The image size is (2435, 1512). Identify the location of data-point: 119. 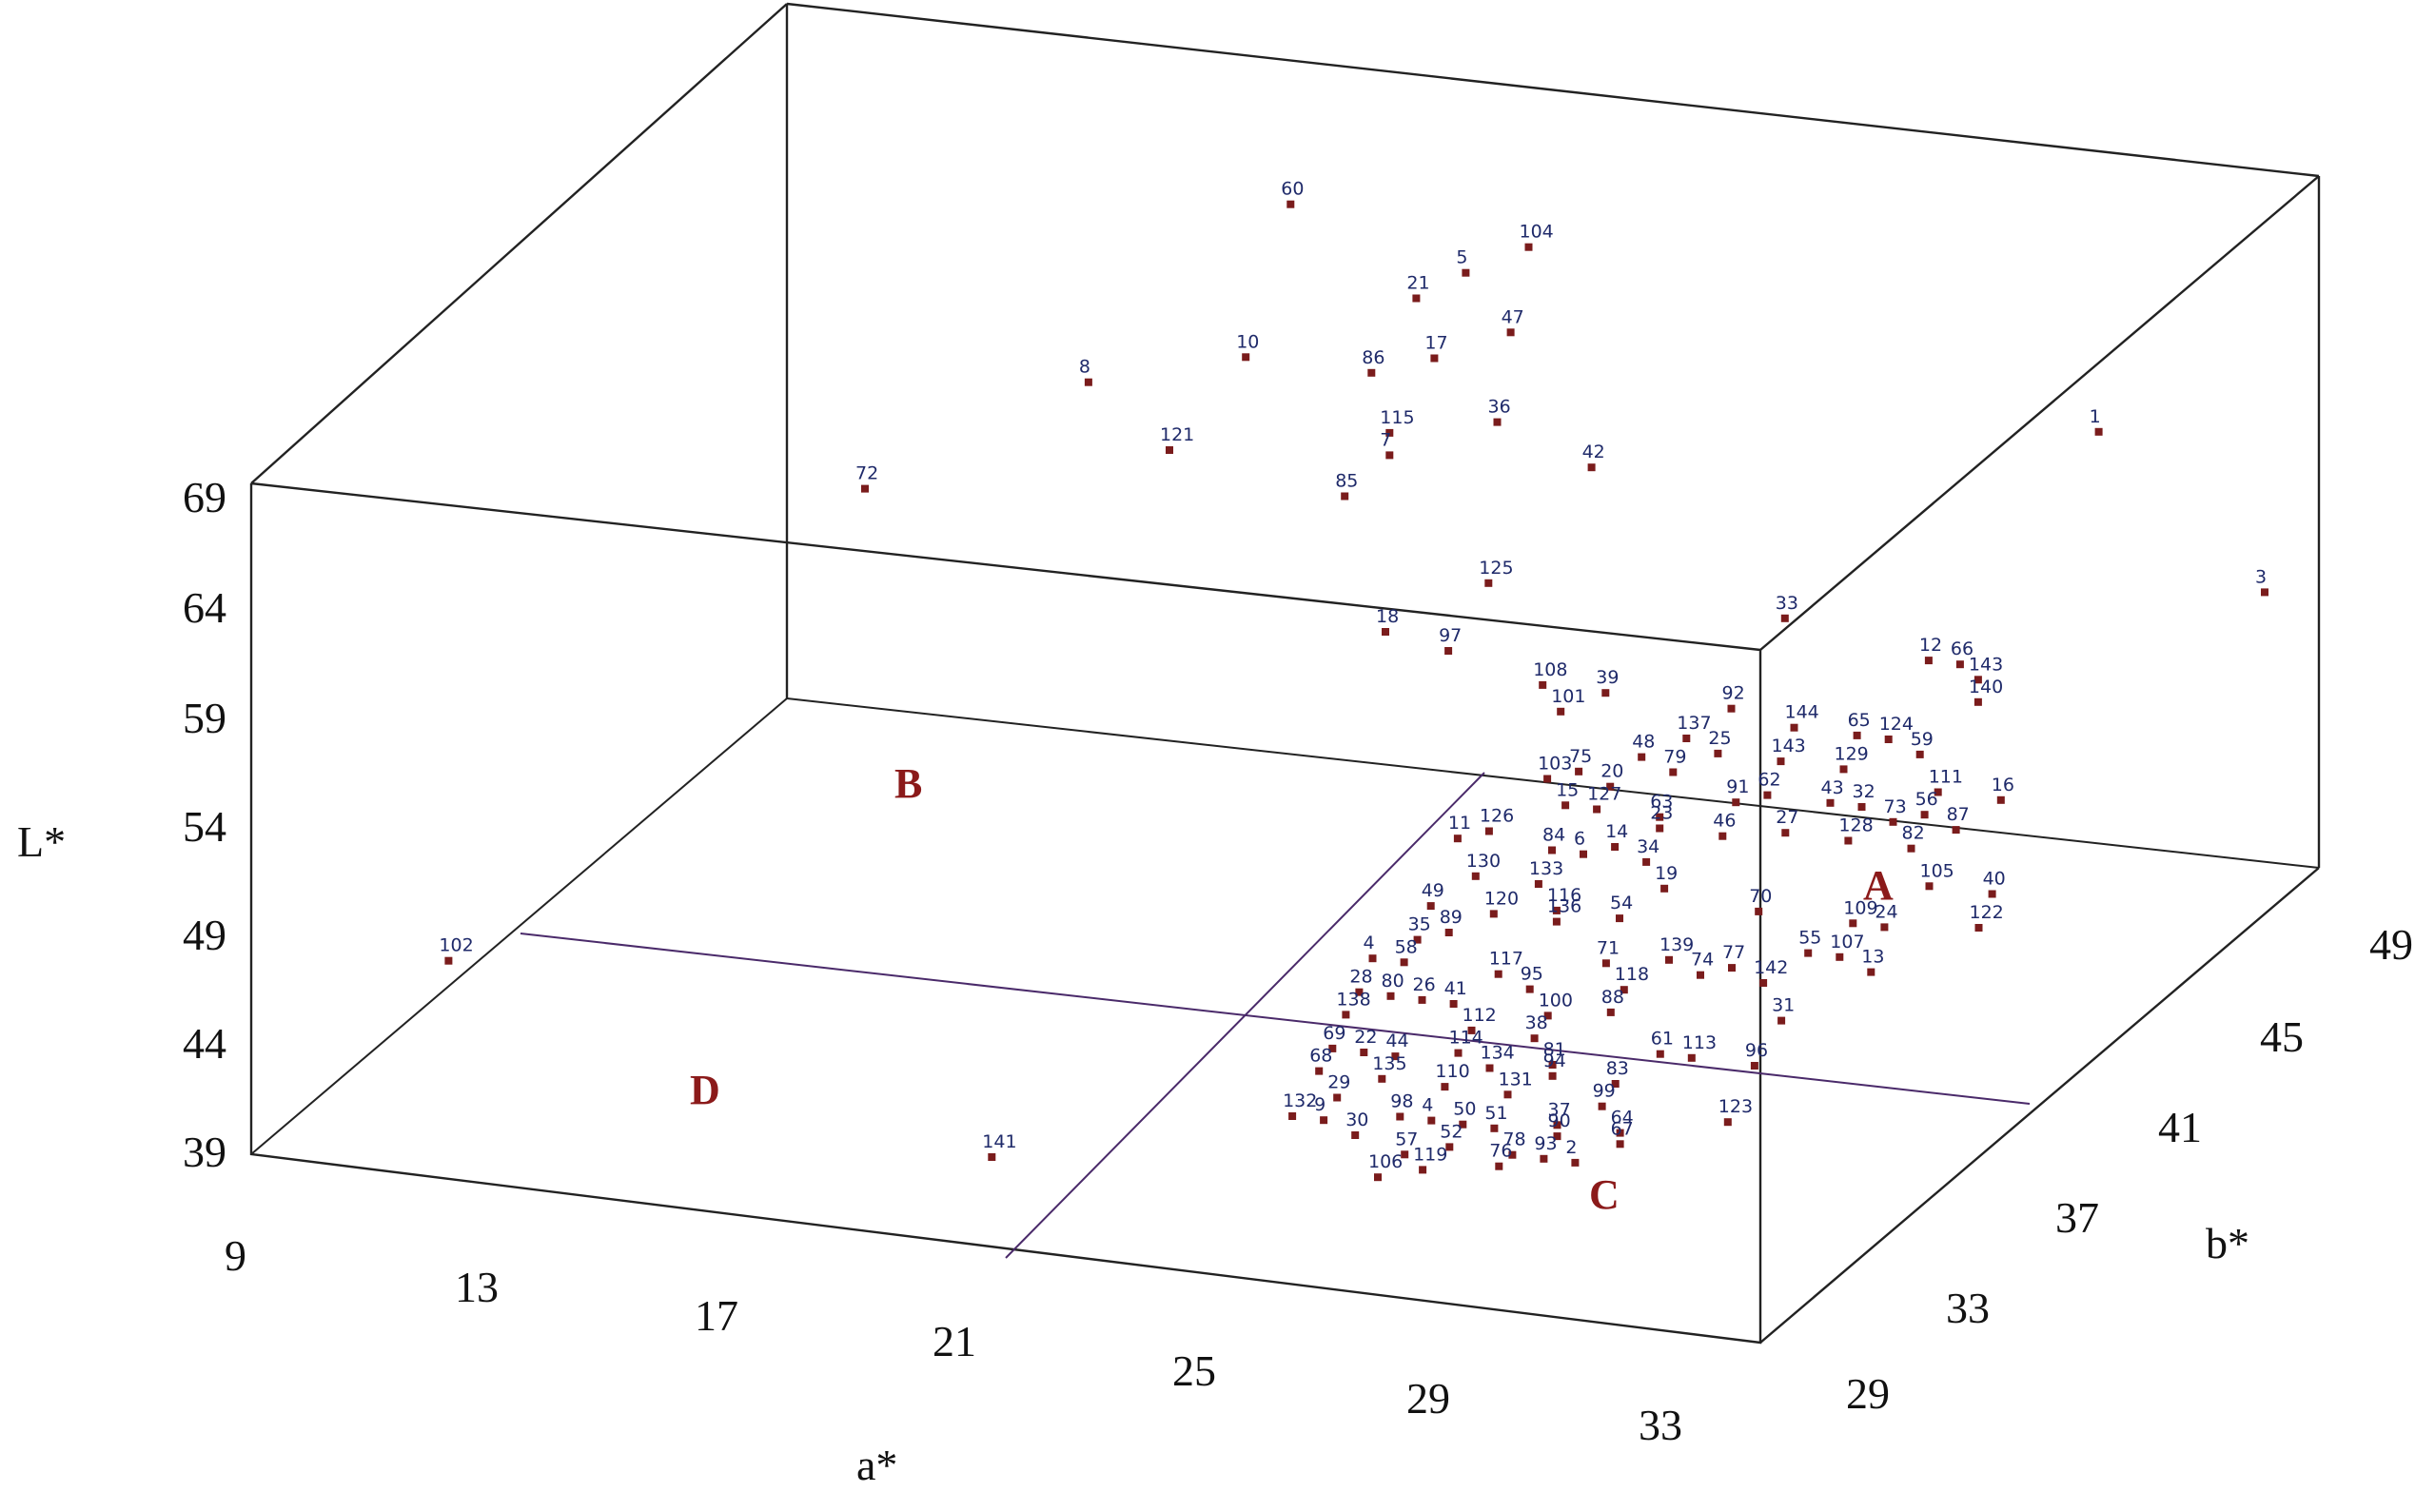
(1430, 1159).